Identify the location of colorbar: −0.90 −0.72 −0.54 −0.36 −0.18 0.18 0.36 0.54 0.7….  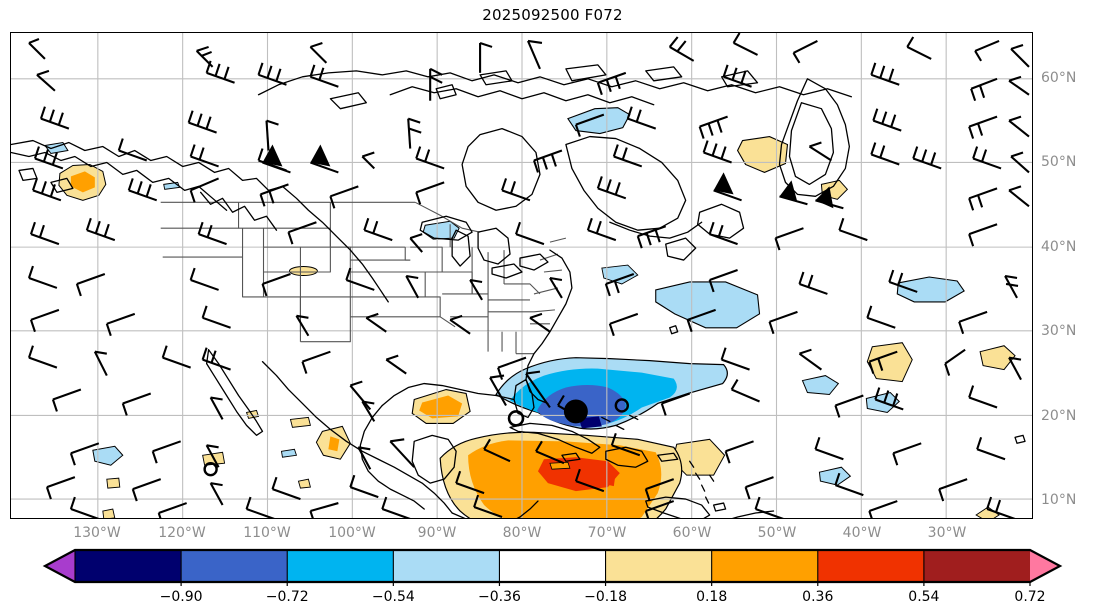
(552, 580).